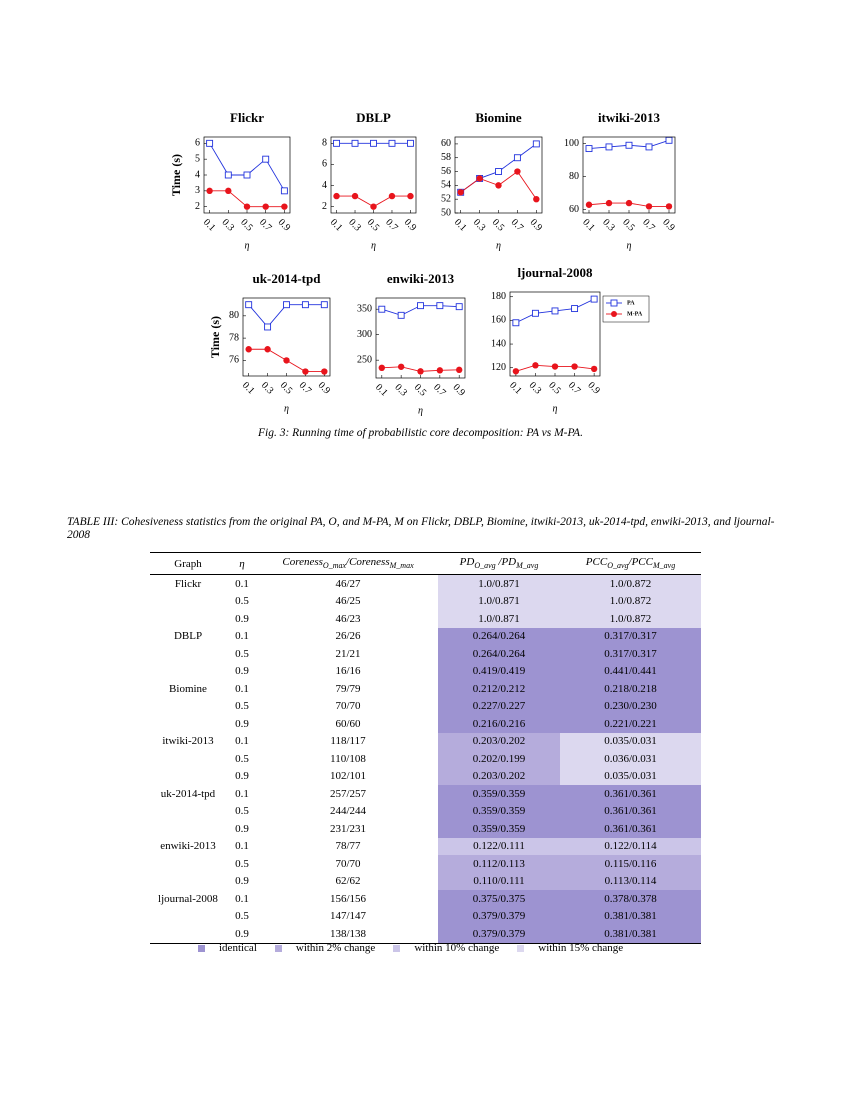  What do you see at coordinates (499, 759) in the screenshot?
I see `pd-cell: 0.202/0.199` at bounding box center [499, 759].